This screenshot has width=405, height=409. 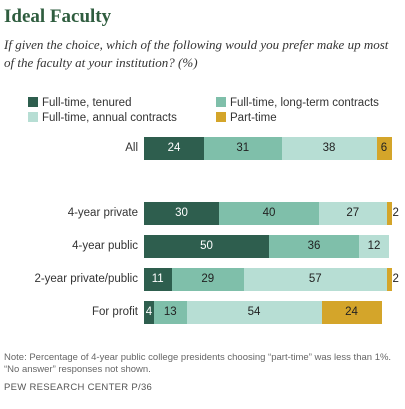 I want to click on legend-item: Part-time, so click(x=246, y=118).